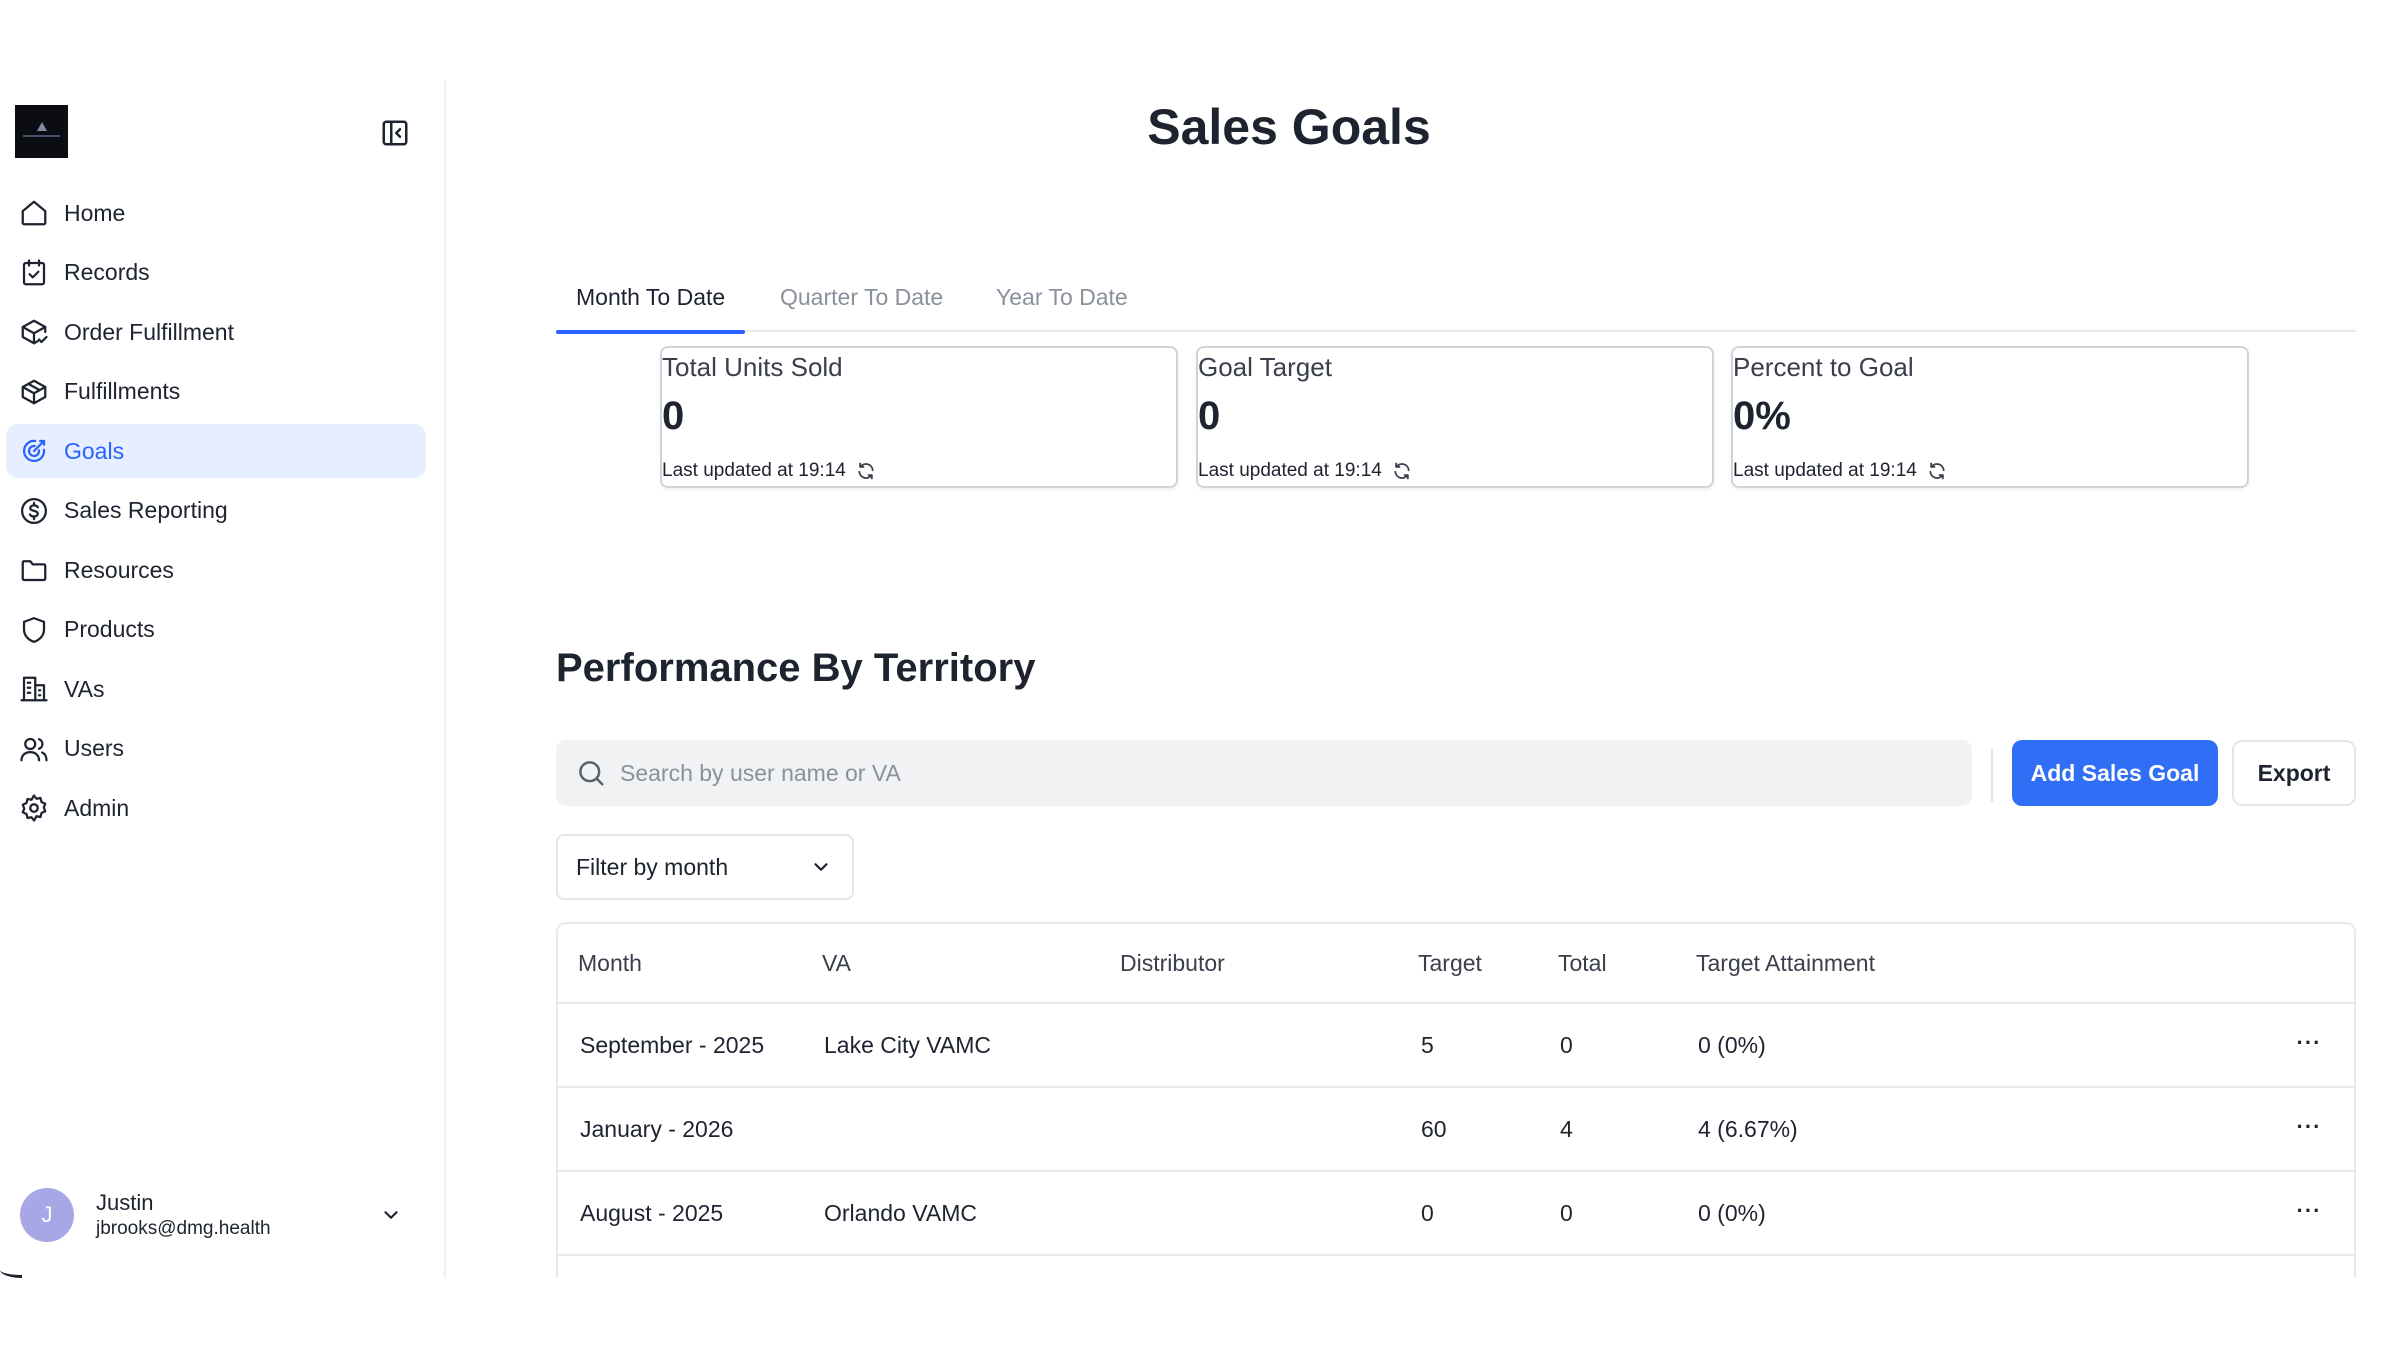  Describe the element at coordinates (34, 689) in the screenshot. I see `building-icon` at that location.